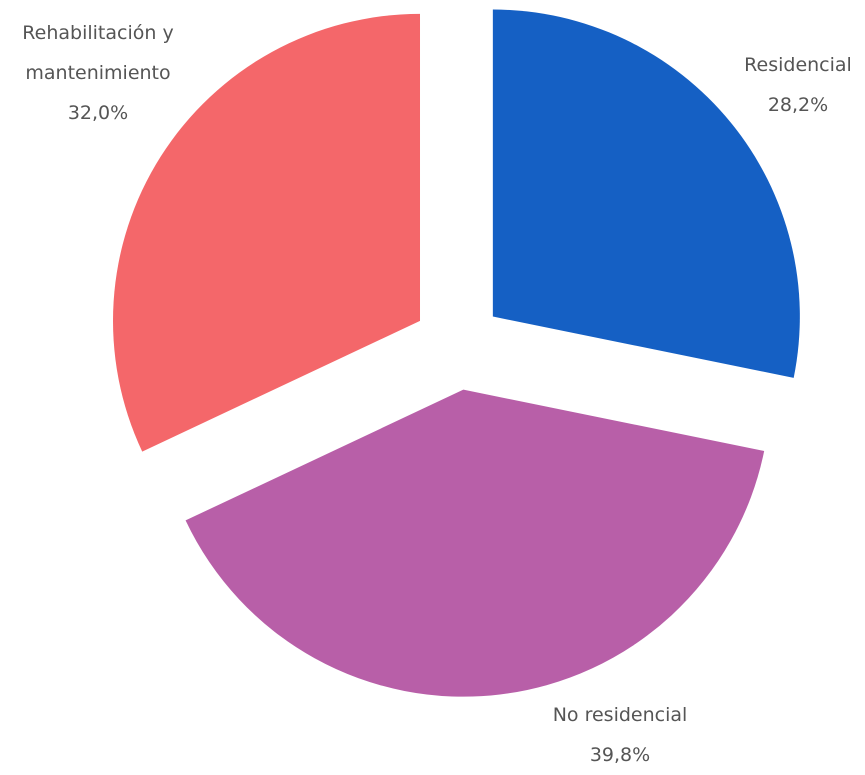 The image size is (865, 775). What do you see at coordinates (798, 65) in the screenshot?
I see `category-label: Residencial` at bounding box center [798, 65].